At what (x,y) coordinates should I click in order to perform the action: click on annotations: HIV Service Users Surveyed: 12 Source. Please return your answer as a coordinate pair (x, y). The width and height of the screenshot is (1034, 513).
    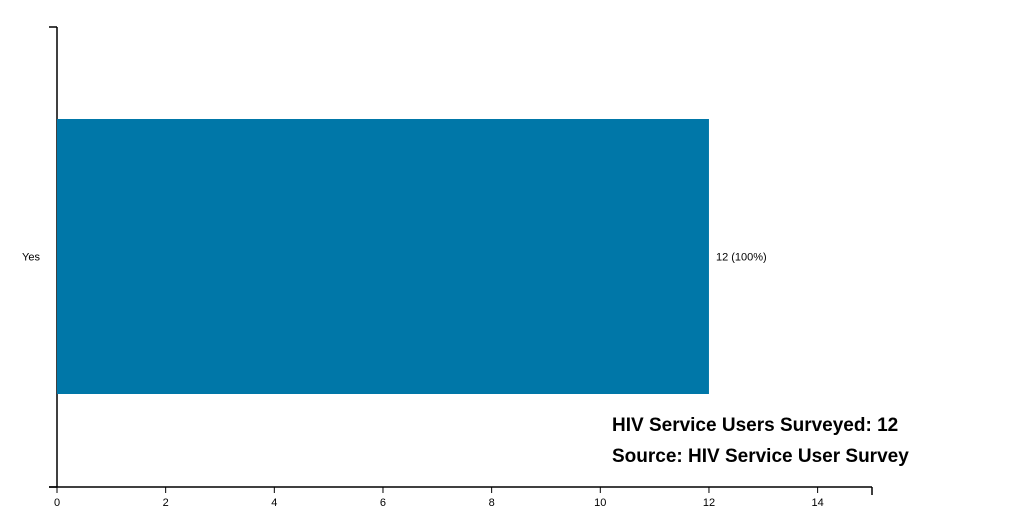
    Looking at the image, I should click on (760, 441).